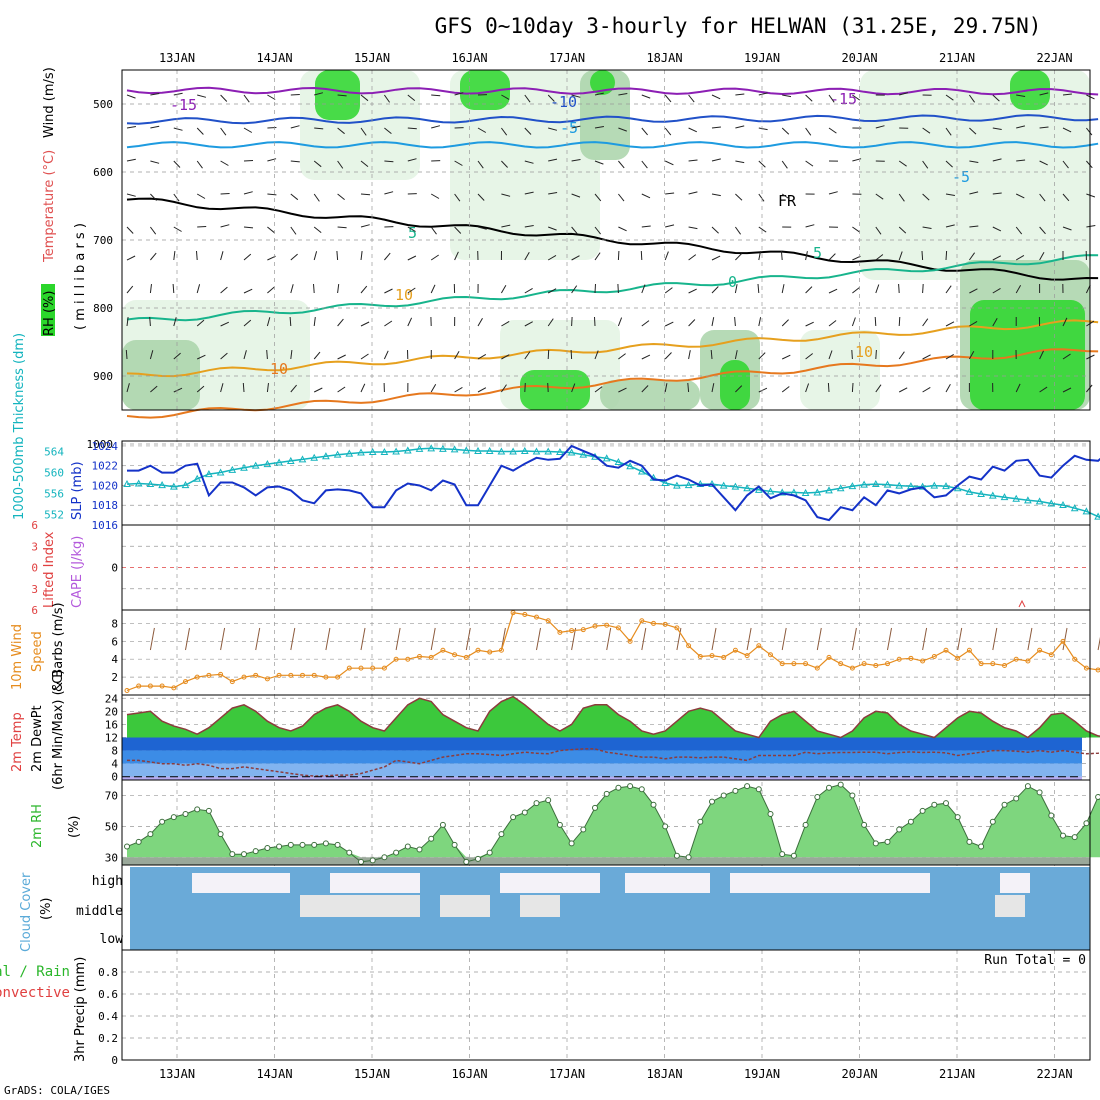 This screenshot has width=1100, height=1100. Describe the element at coordinates (563, 102) in the screenshot. I see `contour-label-2: -10` at that location.